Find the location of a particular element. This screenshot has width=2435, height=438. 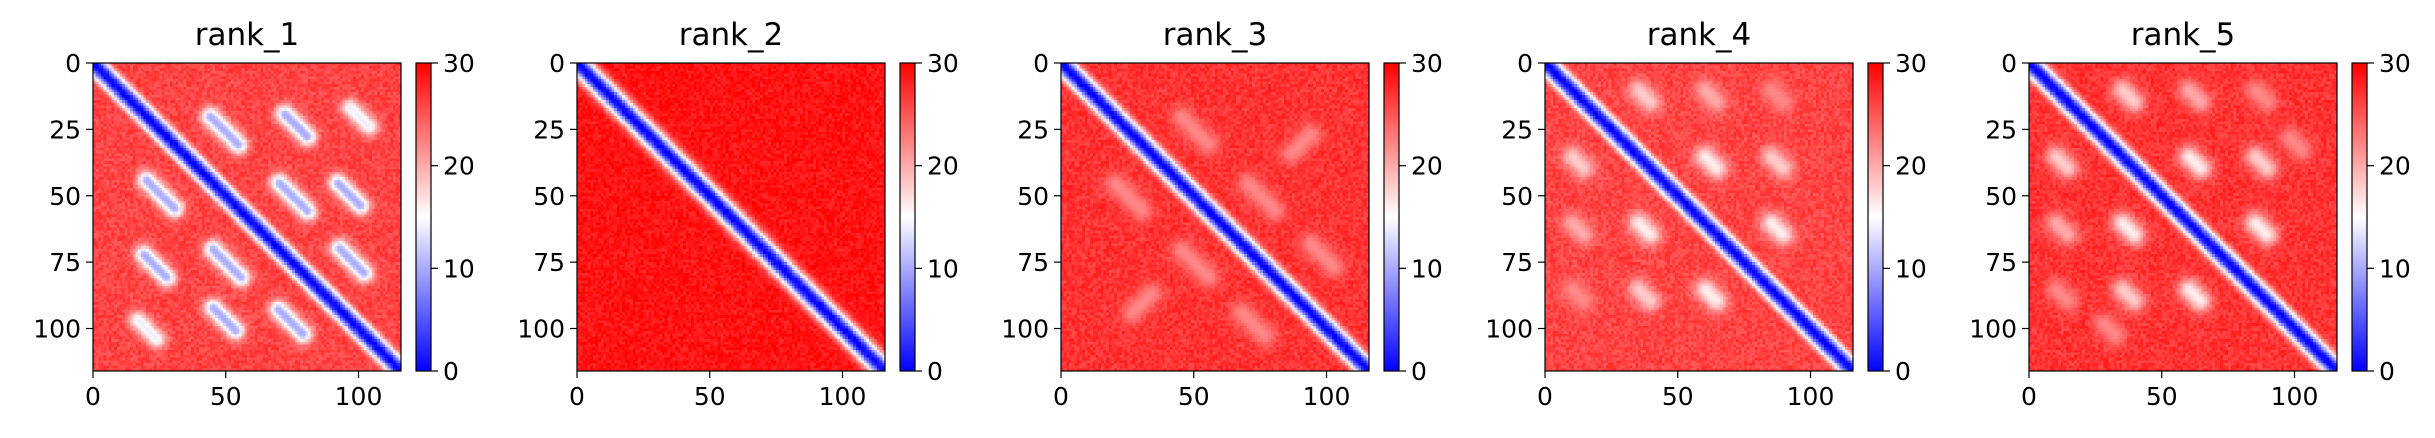

panel-title: rank_5 is located at coordinates (2183, 35).